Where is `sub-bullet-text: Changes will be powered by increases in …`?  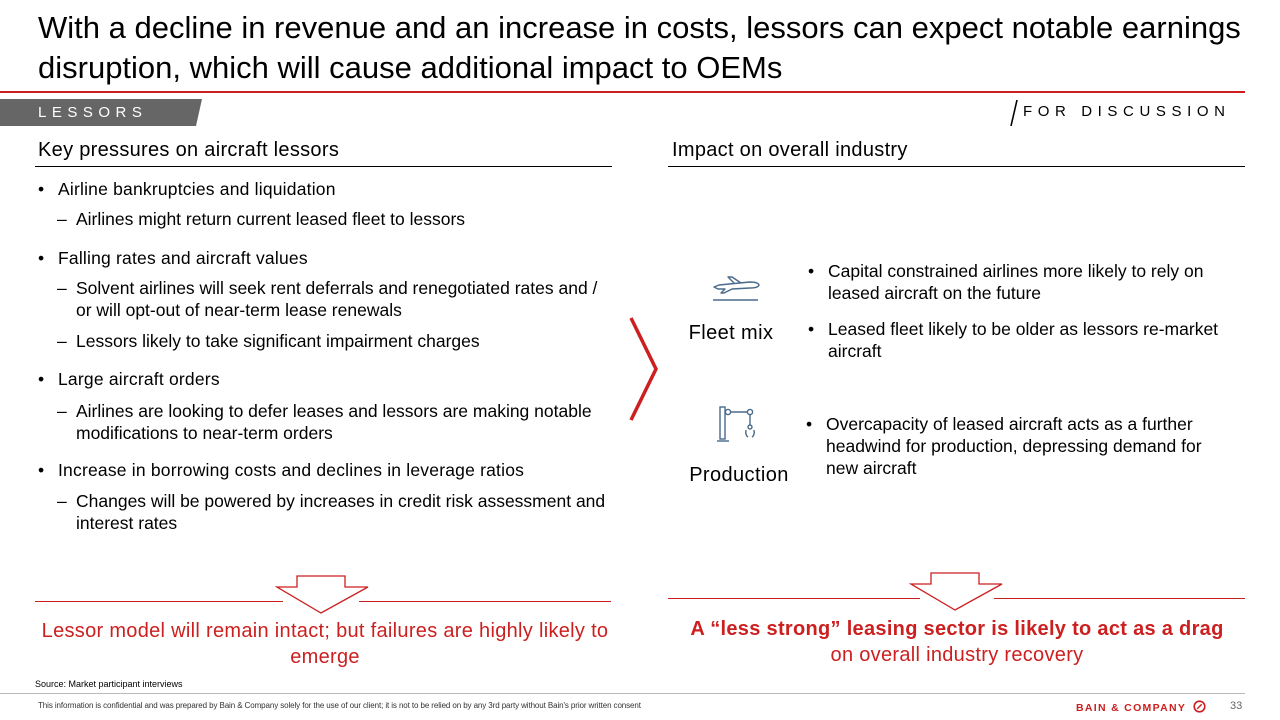
sub-bullet-text: Changes will be powered by increases in … is located at coordinates (341, 512).